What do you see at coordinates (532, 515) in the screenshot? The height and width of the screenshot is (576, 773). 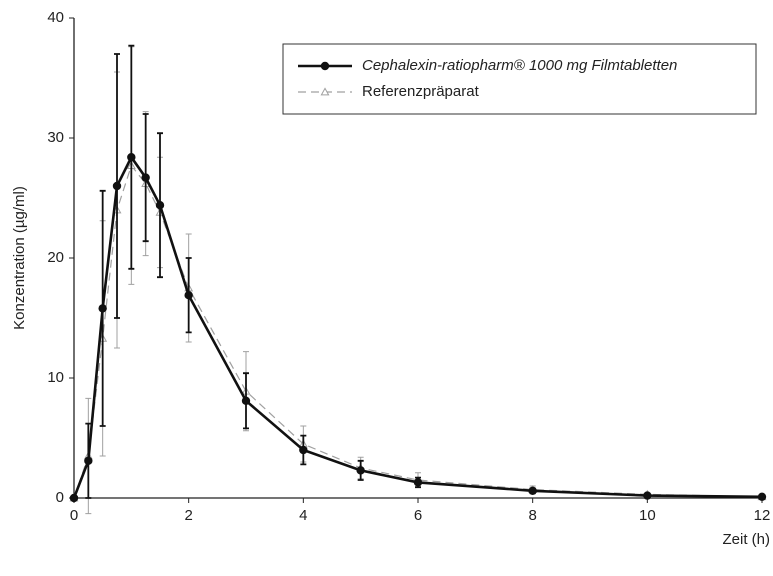 I see `x-tick-label: 8` at bounding box center [532, 515].